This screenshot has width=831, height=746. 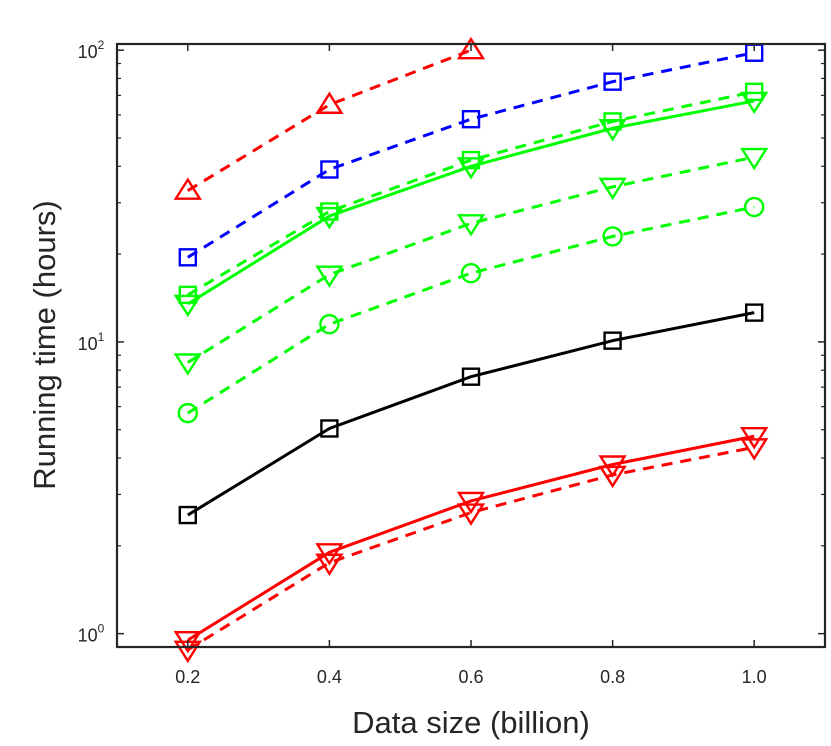 What do you see at coordinates (470, 677) in the screenshot?
I see `x-tick-label: 0.6` at bounding box center [470, 677].